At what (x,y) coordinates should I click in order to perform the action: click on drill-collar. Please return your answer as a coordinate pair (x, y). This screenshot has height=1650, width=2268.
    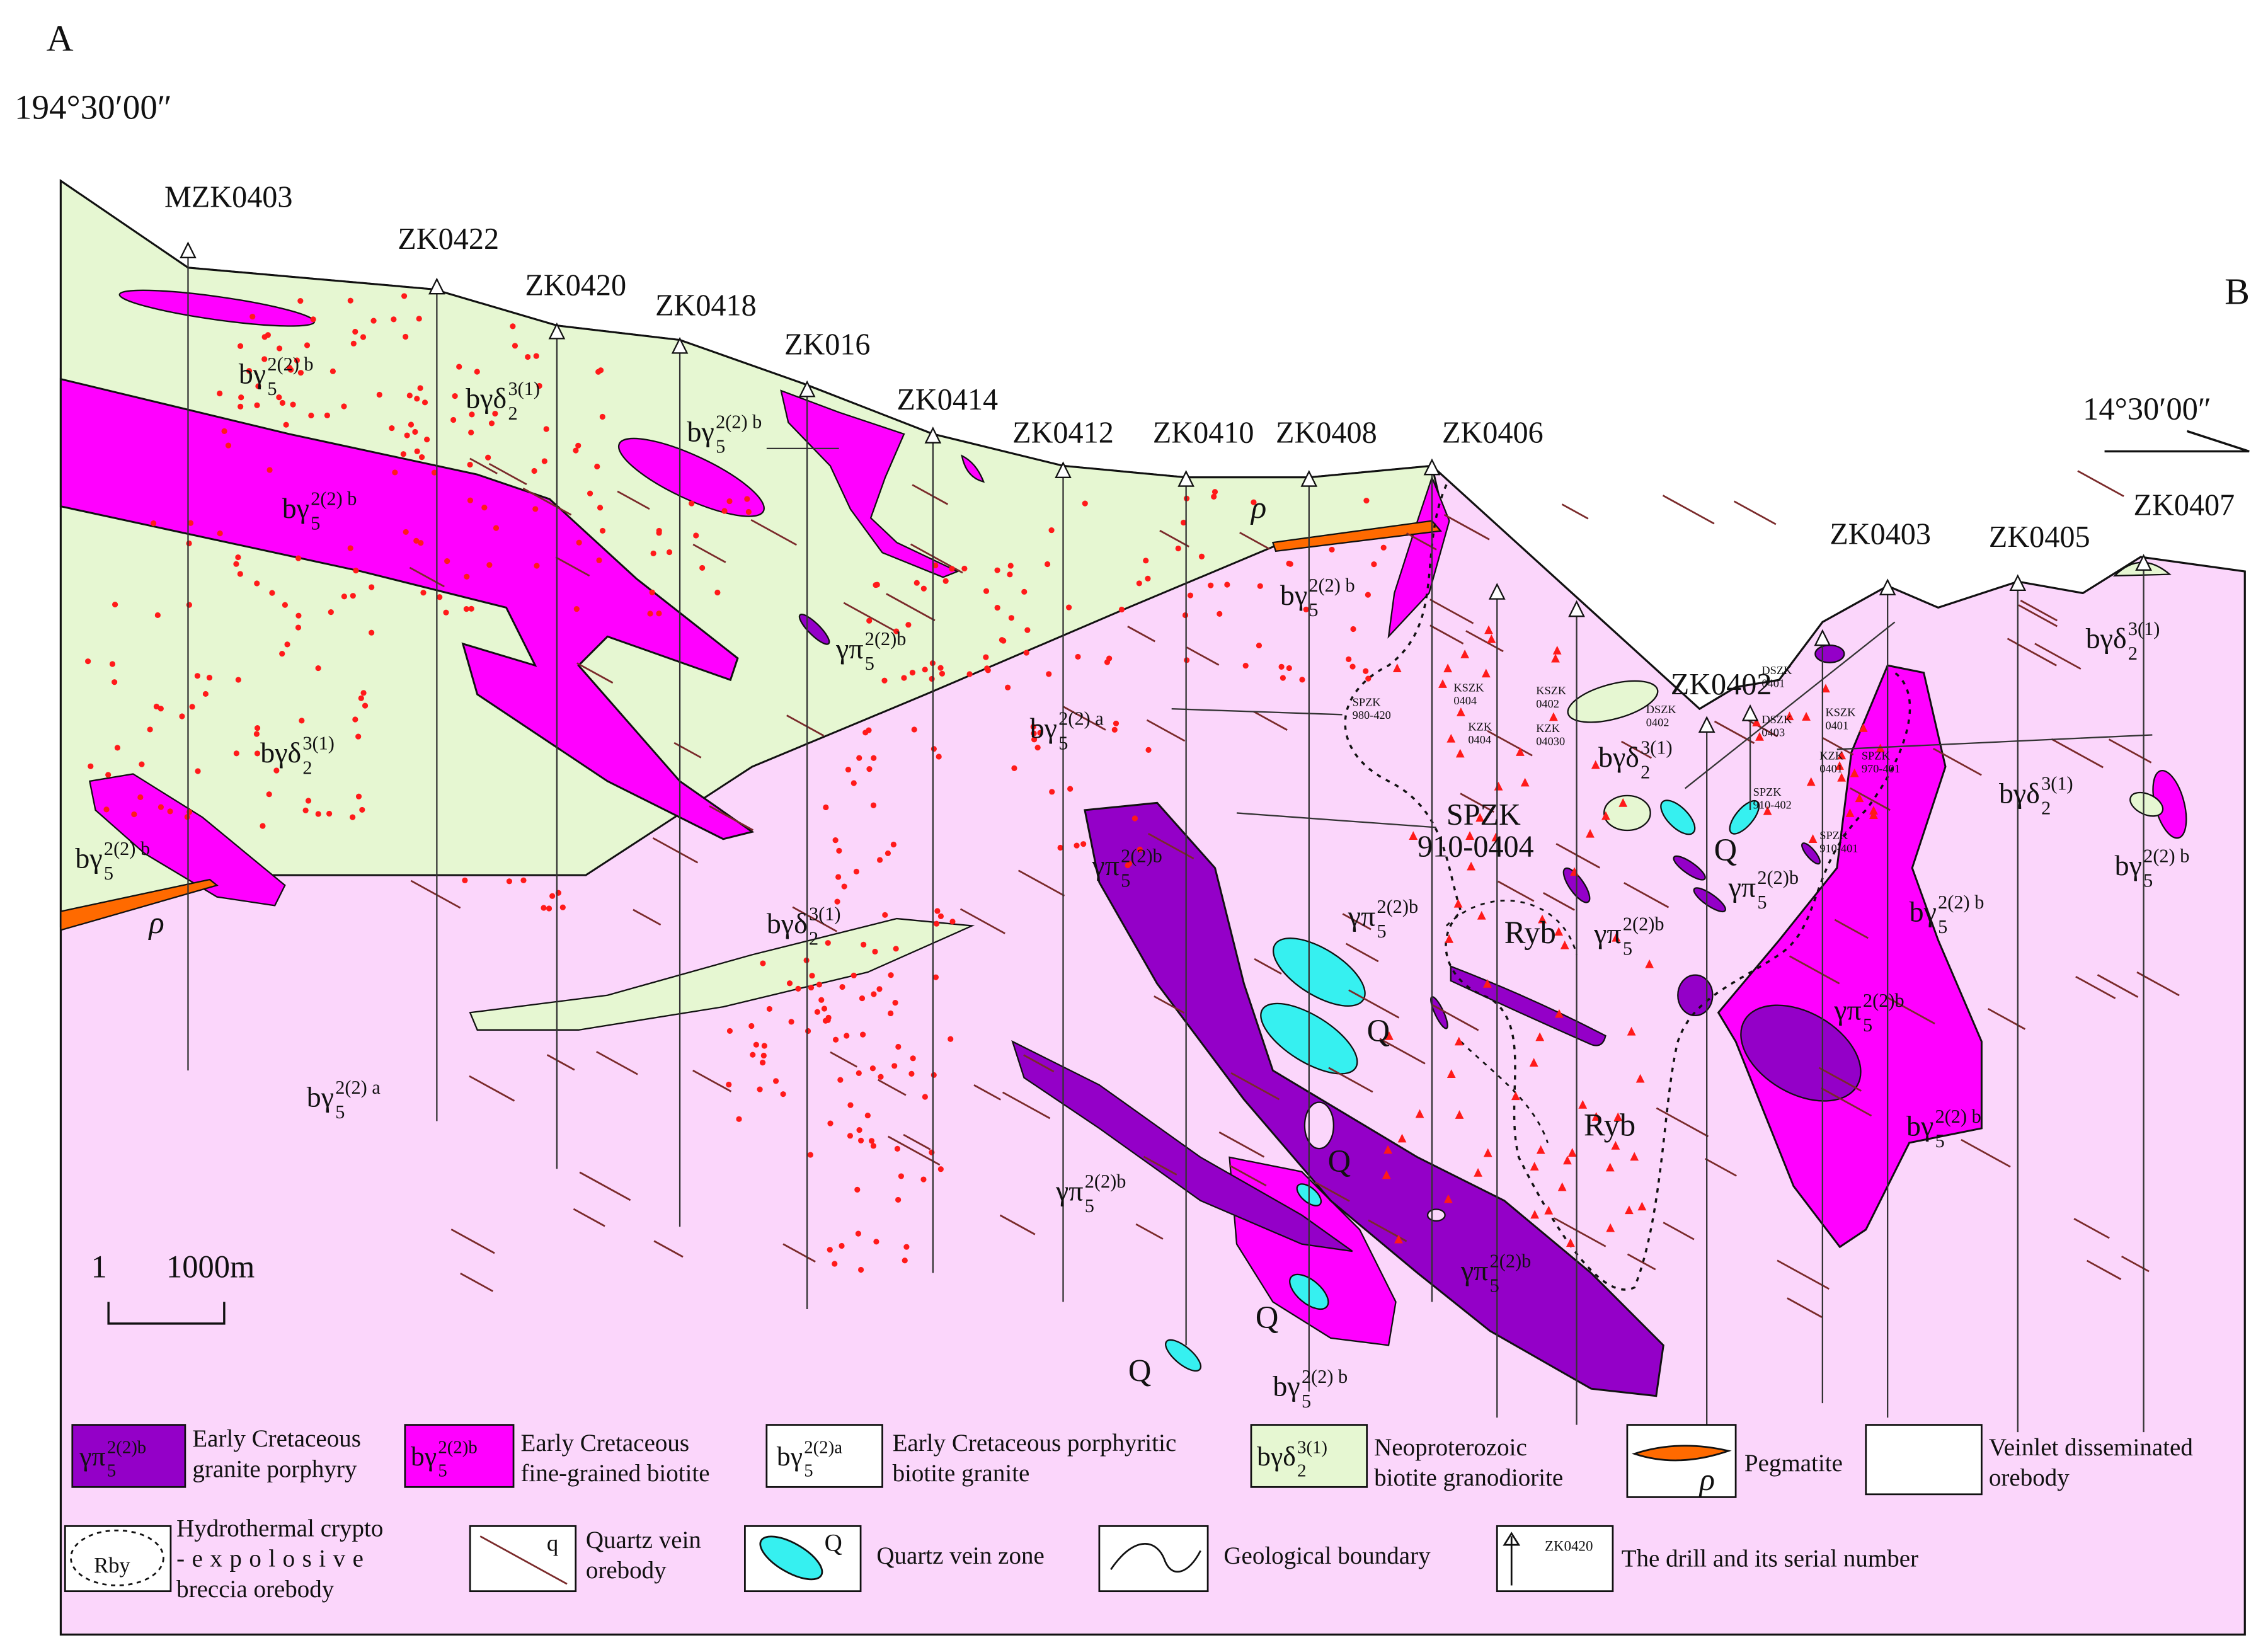
    Looking at the image, I should click on (1309, 478).